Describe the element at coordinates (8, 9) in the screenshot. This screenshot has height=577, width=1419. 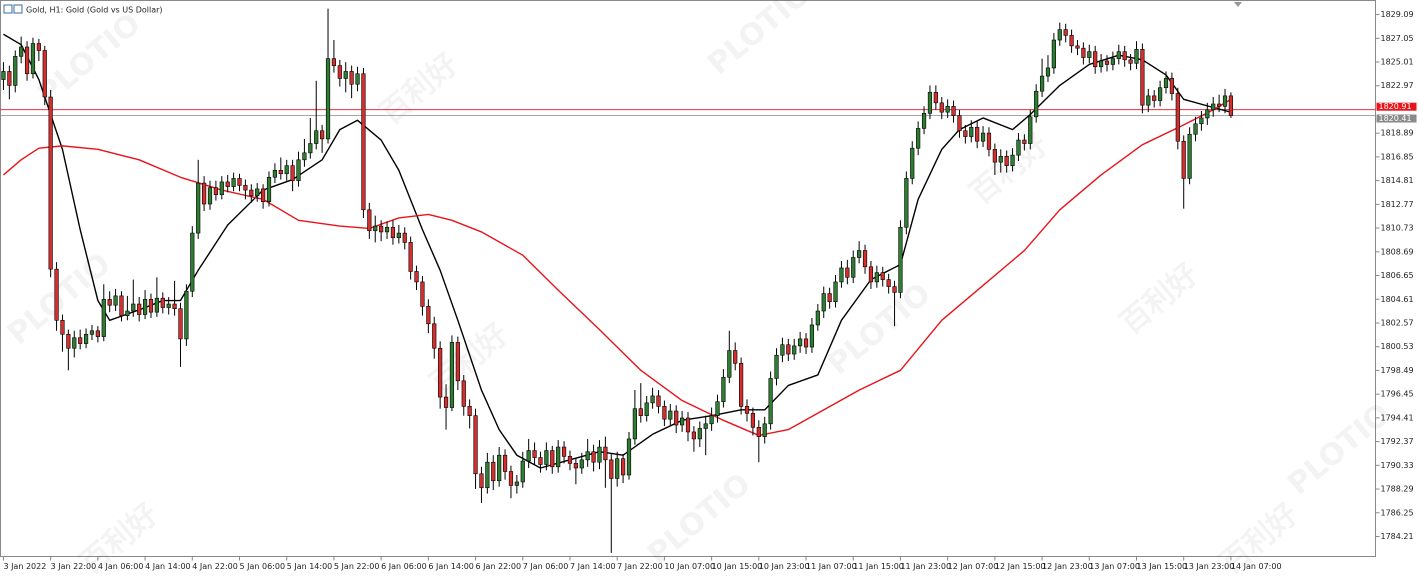
I see `chart-icon` at that location.